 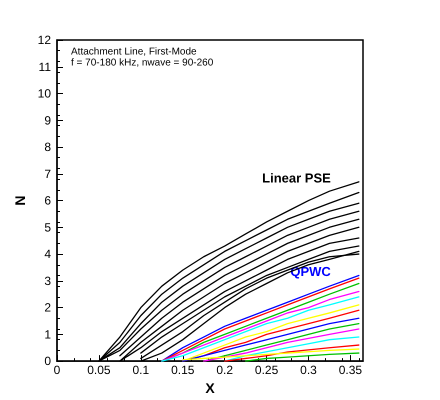 What do you see at coordinates (48, 307) in the screenshot?
I see `y-tick-label: 2` at bounding box center [48, 307].